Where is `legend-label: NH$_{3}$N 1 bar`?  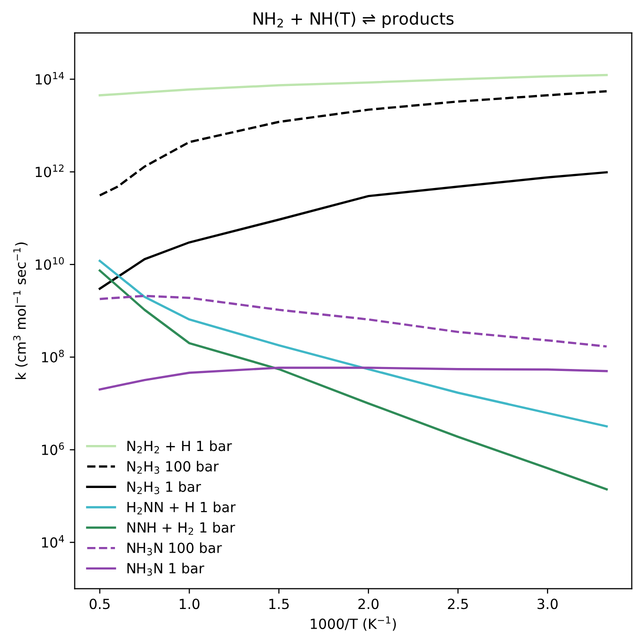
legend-label: NH$_{3}$N 1 bar is located at coordinates (165, 569).